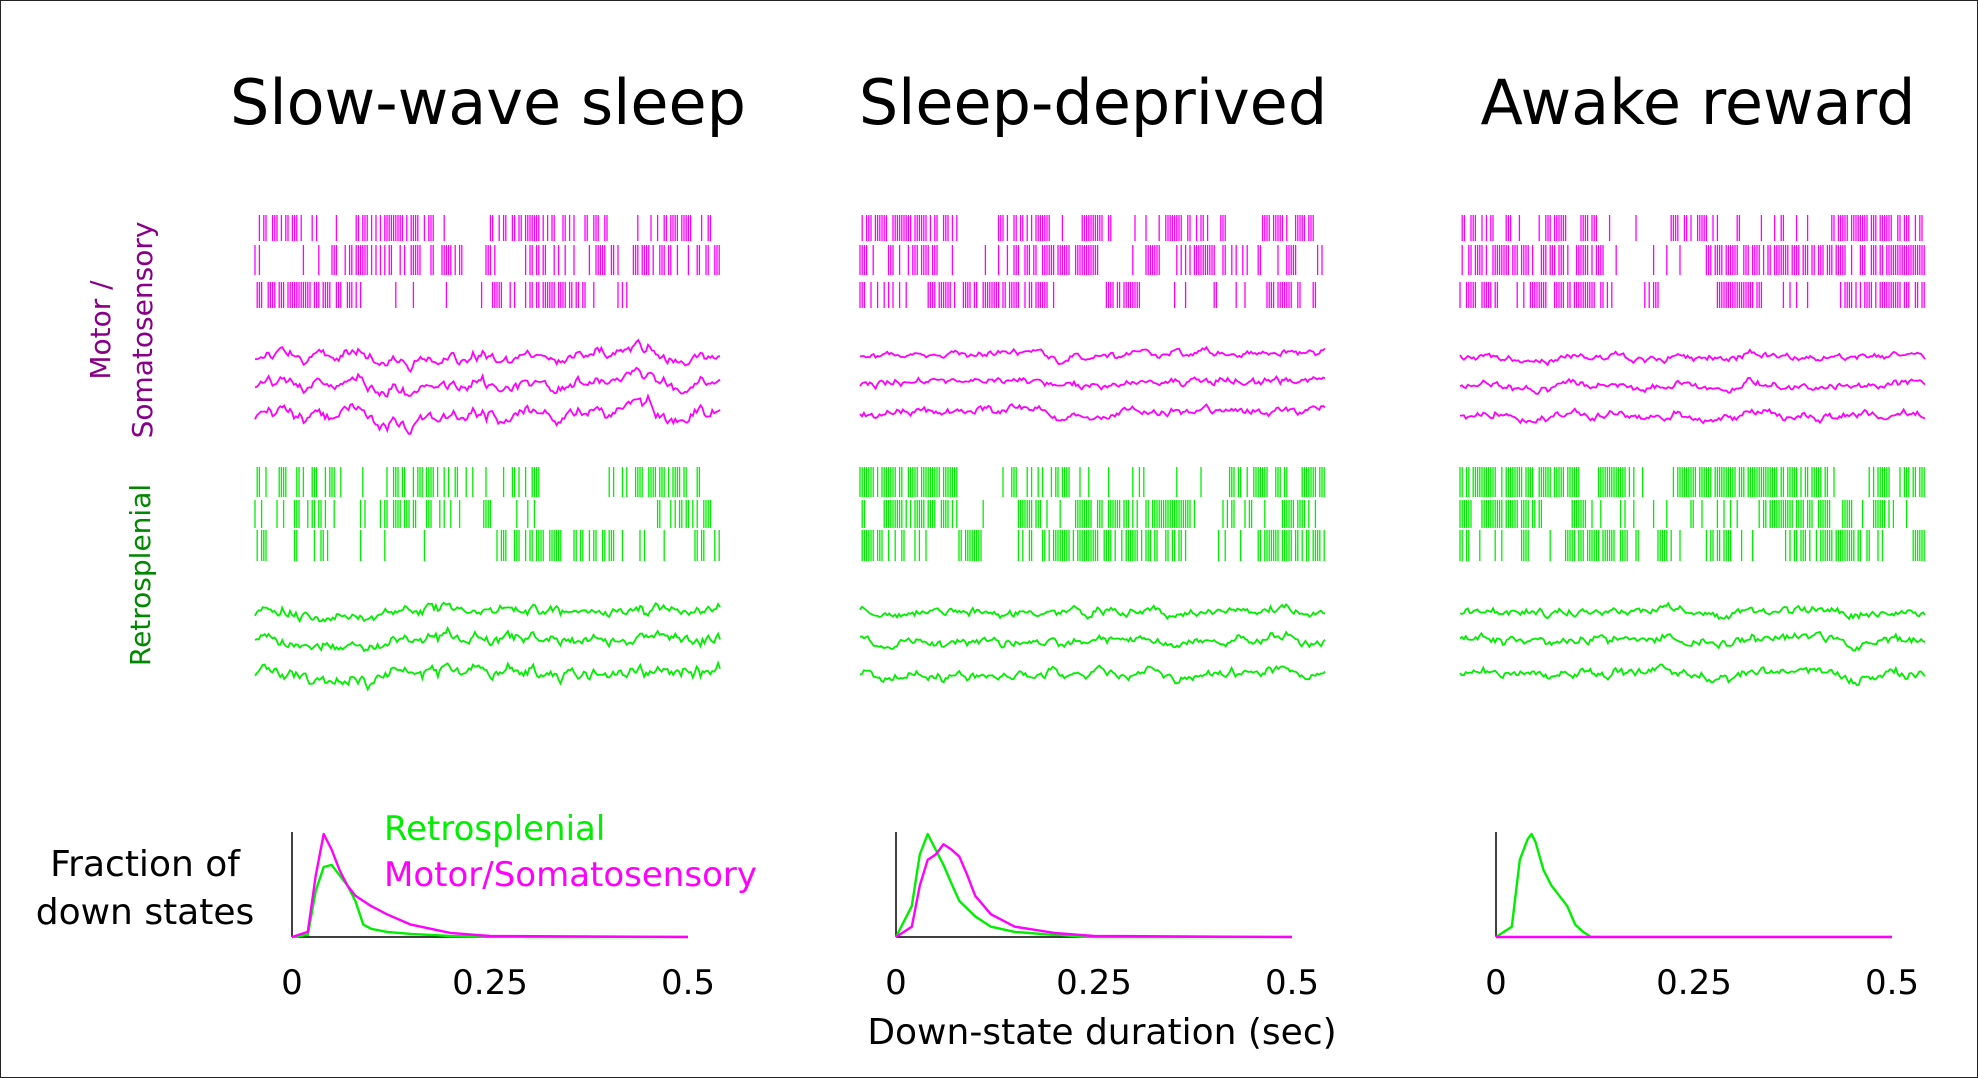 The image size is (1978, 1078). What do you see at coordinates (1101, 1032) in the screenshot?
I see `x-axis-label: Down-state duration (sec)` at bounding box center [1101, 1032].